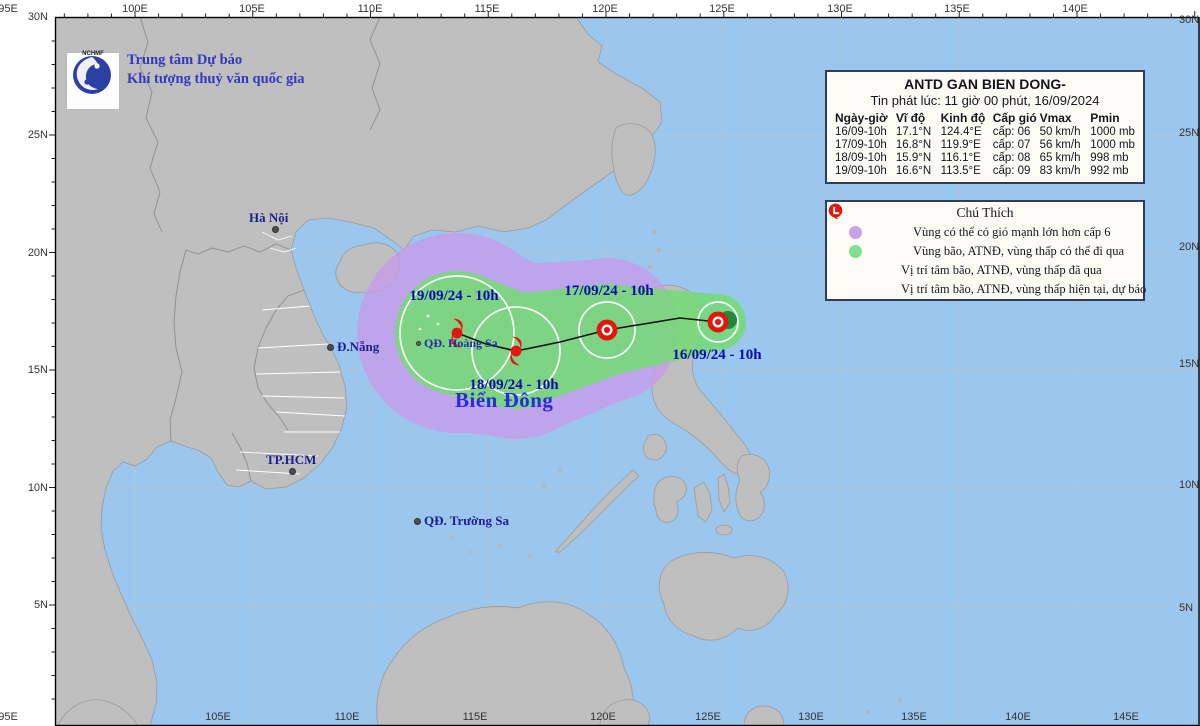  What do you see at coordinates (985, 100) in the screenshot?
I see `issue-time: Tin phát lúc: 11 giờ 00 phút, 16/09/2024` at bounding box center [985, 100].